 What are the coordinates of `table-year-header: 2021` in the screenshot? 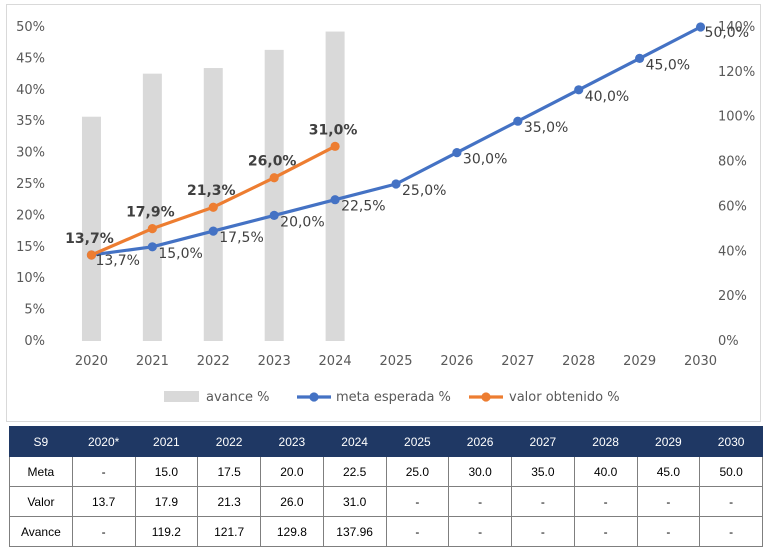 It's located at (166, 441).